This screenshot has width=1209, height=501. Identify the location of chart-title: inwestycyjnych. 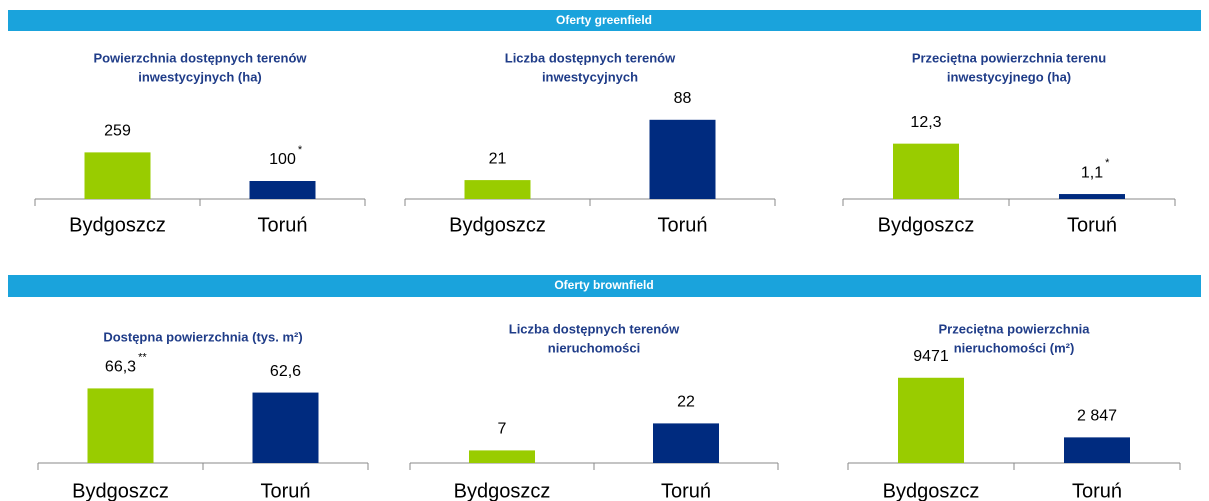
(590, 76).